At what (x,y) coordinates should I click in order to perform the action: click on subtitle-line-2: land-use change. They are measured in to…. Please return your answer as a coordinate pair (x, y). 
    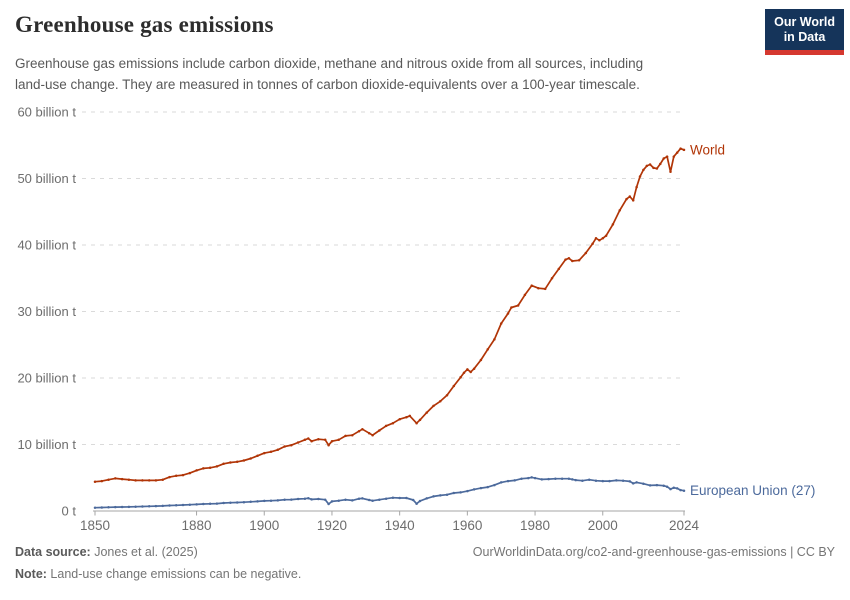
    Looking at the image, I should click on (327, 84).